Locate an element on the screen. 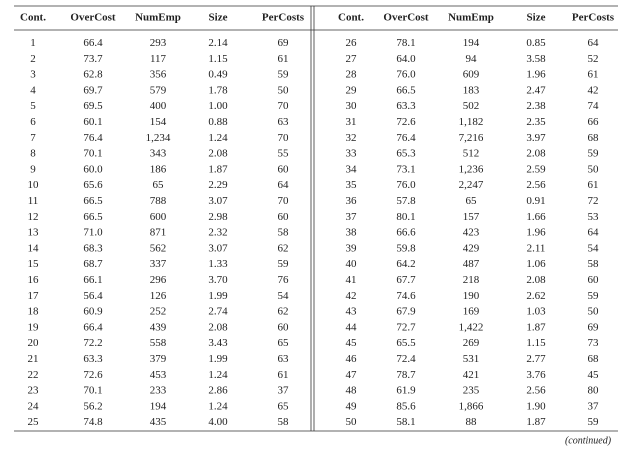  cell: 52 is located at coordinates (593, 59).